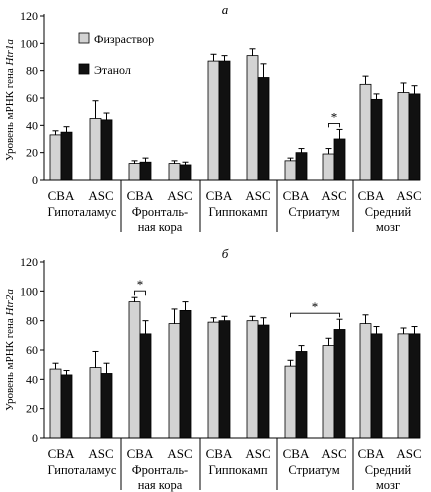 This screenshot has height=492, width=431. I want to click on panel-a-ylabel: Уровень мРНК гена Htr1a, so click(10, 100).